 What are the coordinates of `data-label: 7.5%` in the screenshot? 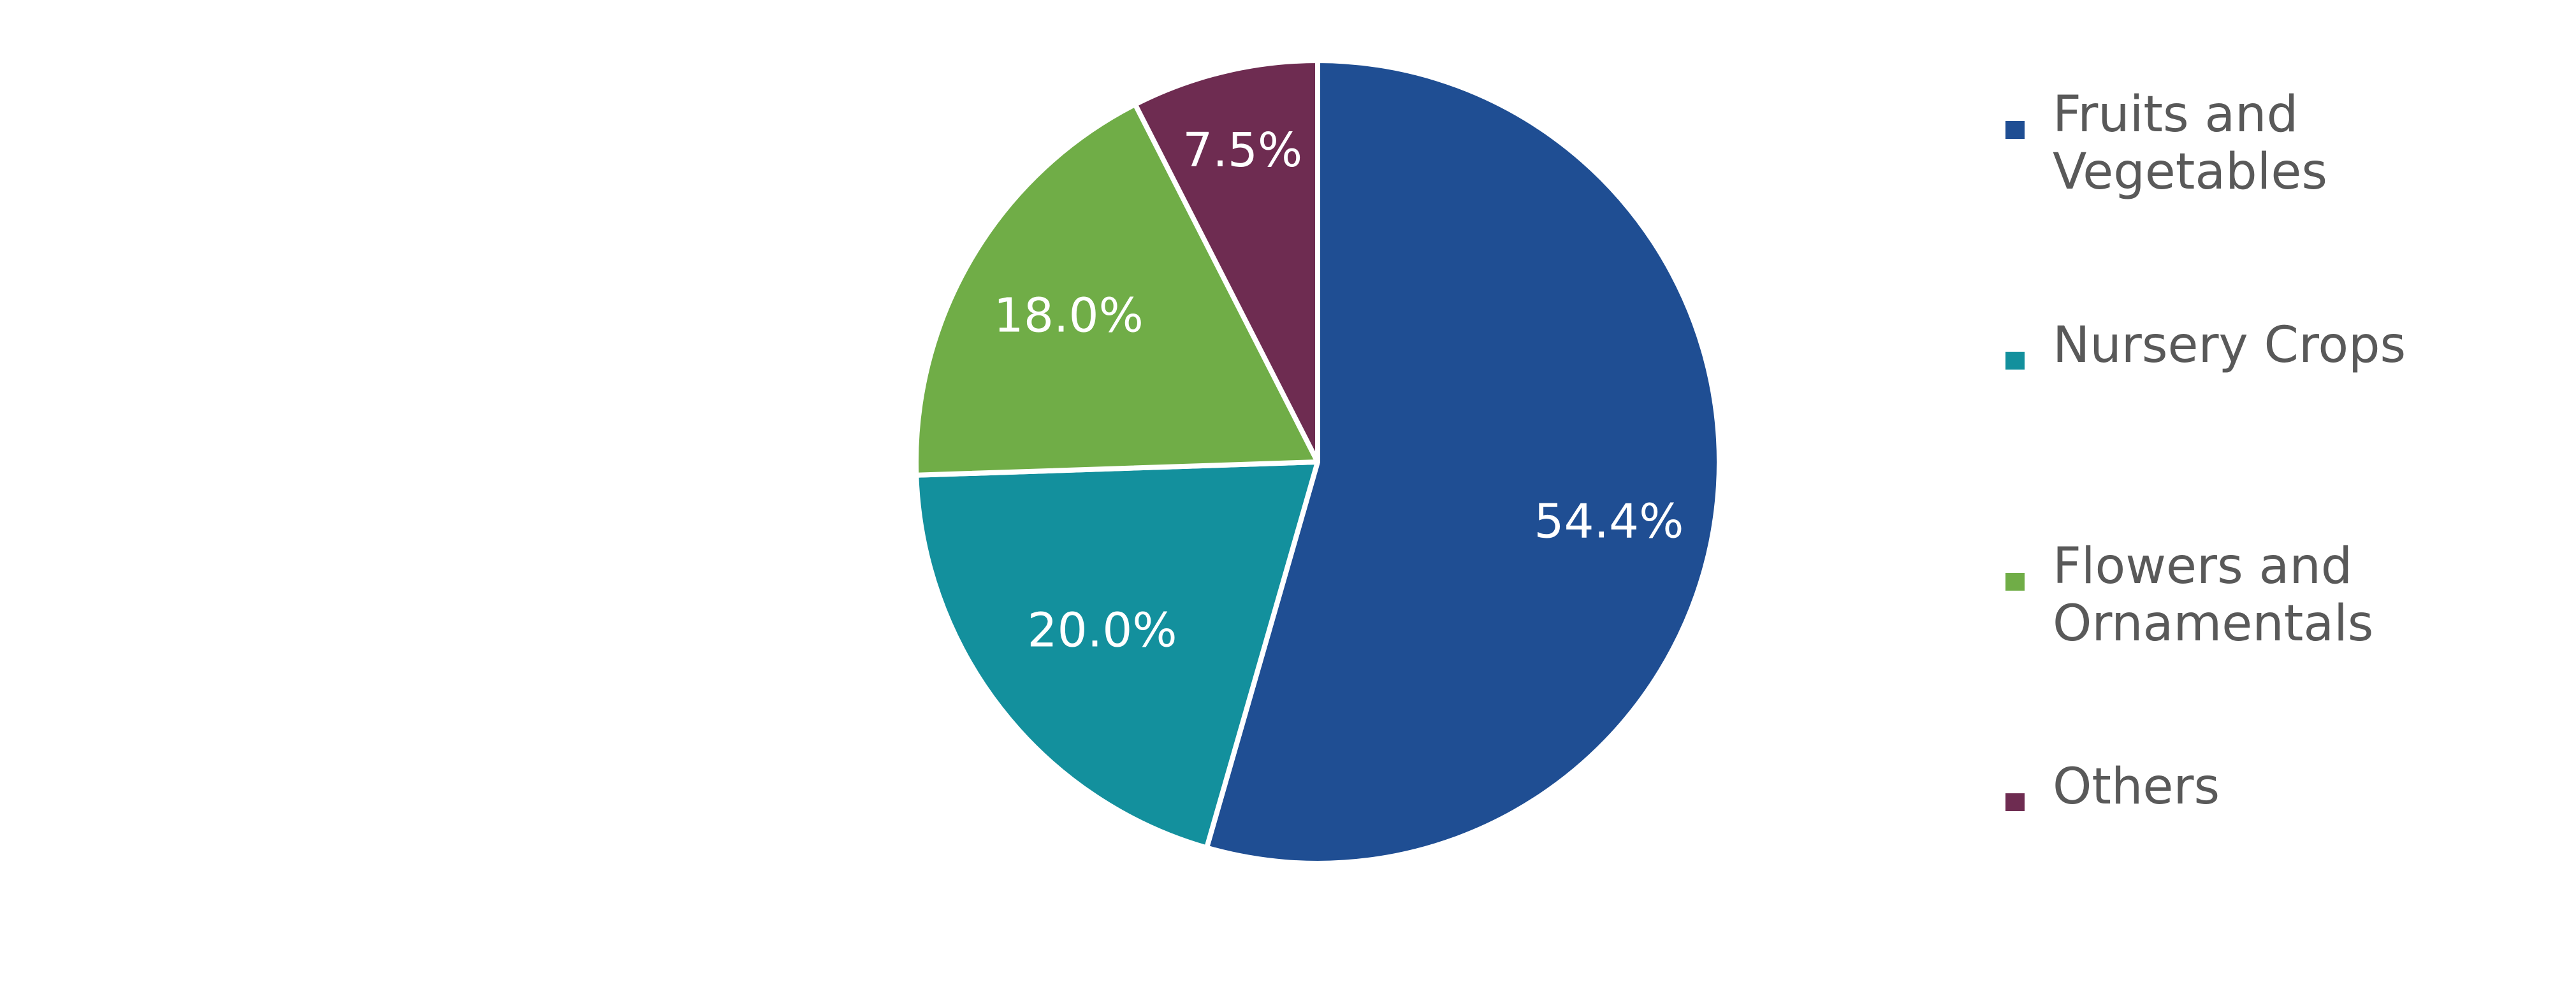 It's located at (1242, 150).